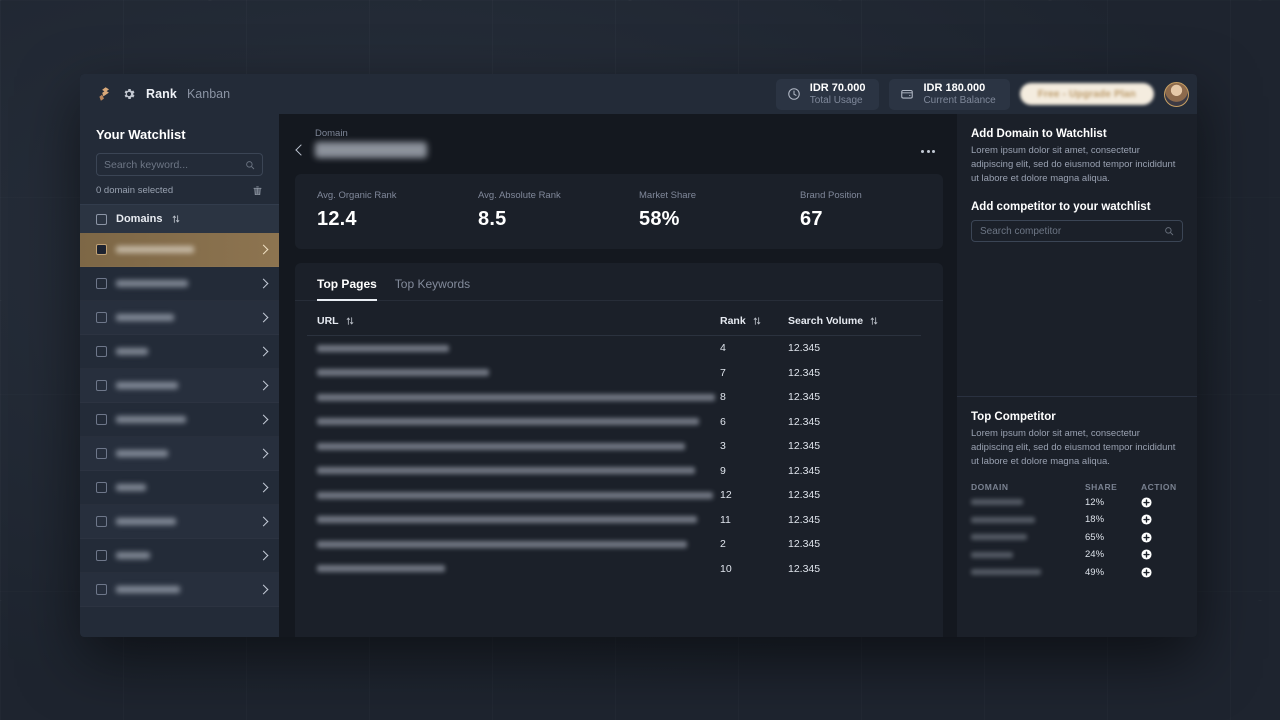  I want to click on upgrade-plan-button: Free - Upgrade Plan, so click(1086, 94).